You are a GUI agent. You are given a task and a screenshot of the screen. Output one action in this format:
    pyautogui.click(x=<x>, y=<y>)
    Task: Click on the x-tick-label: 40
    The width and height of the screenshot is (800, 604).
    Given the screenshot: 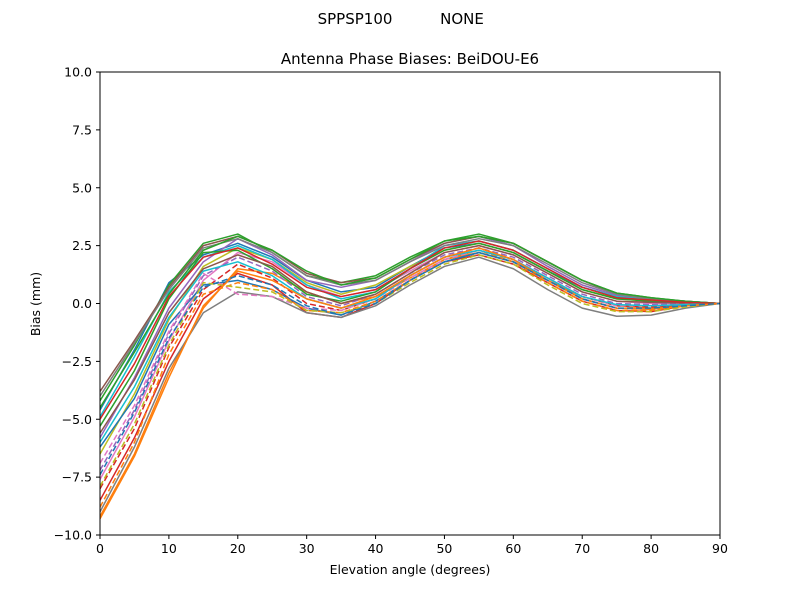 What is the action you would take?
    pyautogui.click(x=376, y=548)
    